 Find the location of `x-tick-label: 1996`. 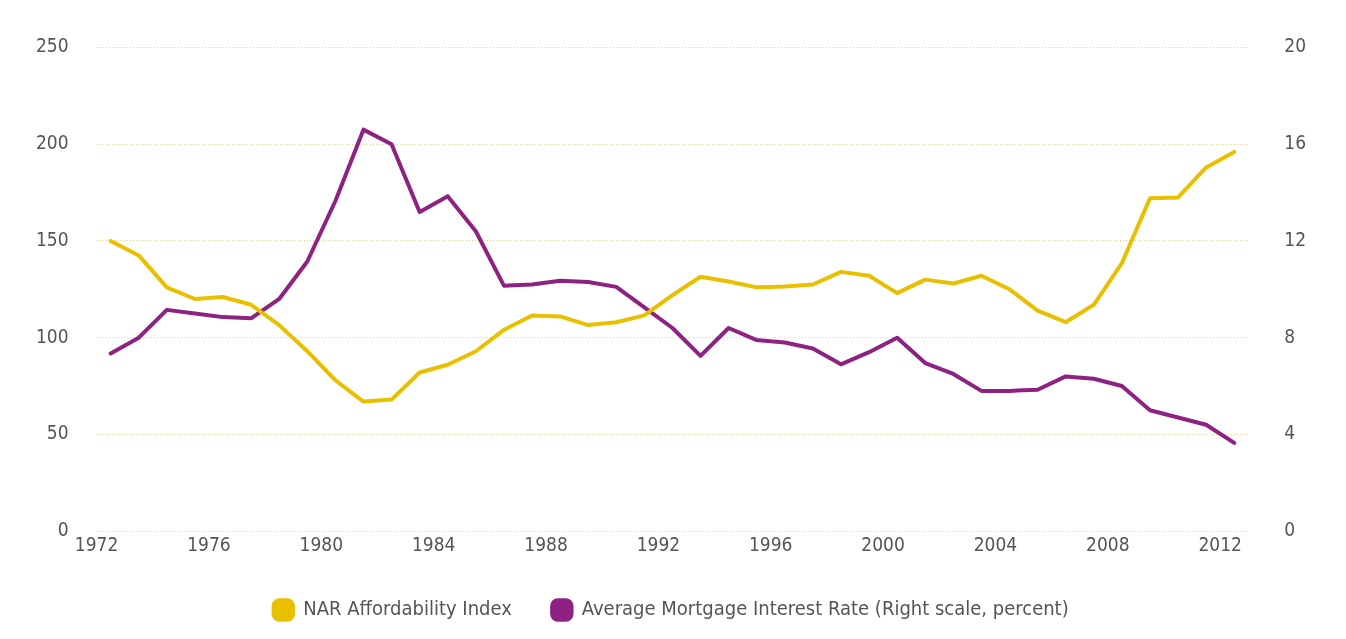

x-tick-label: 1996 is located at coordinates (771, 543).